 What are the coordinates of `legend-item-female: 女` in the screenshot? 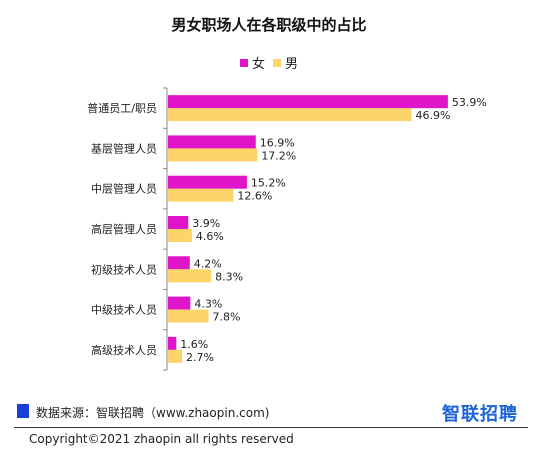 It's located at (252, 62).